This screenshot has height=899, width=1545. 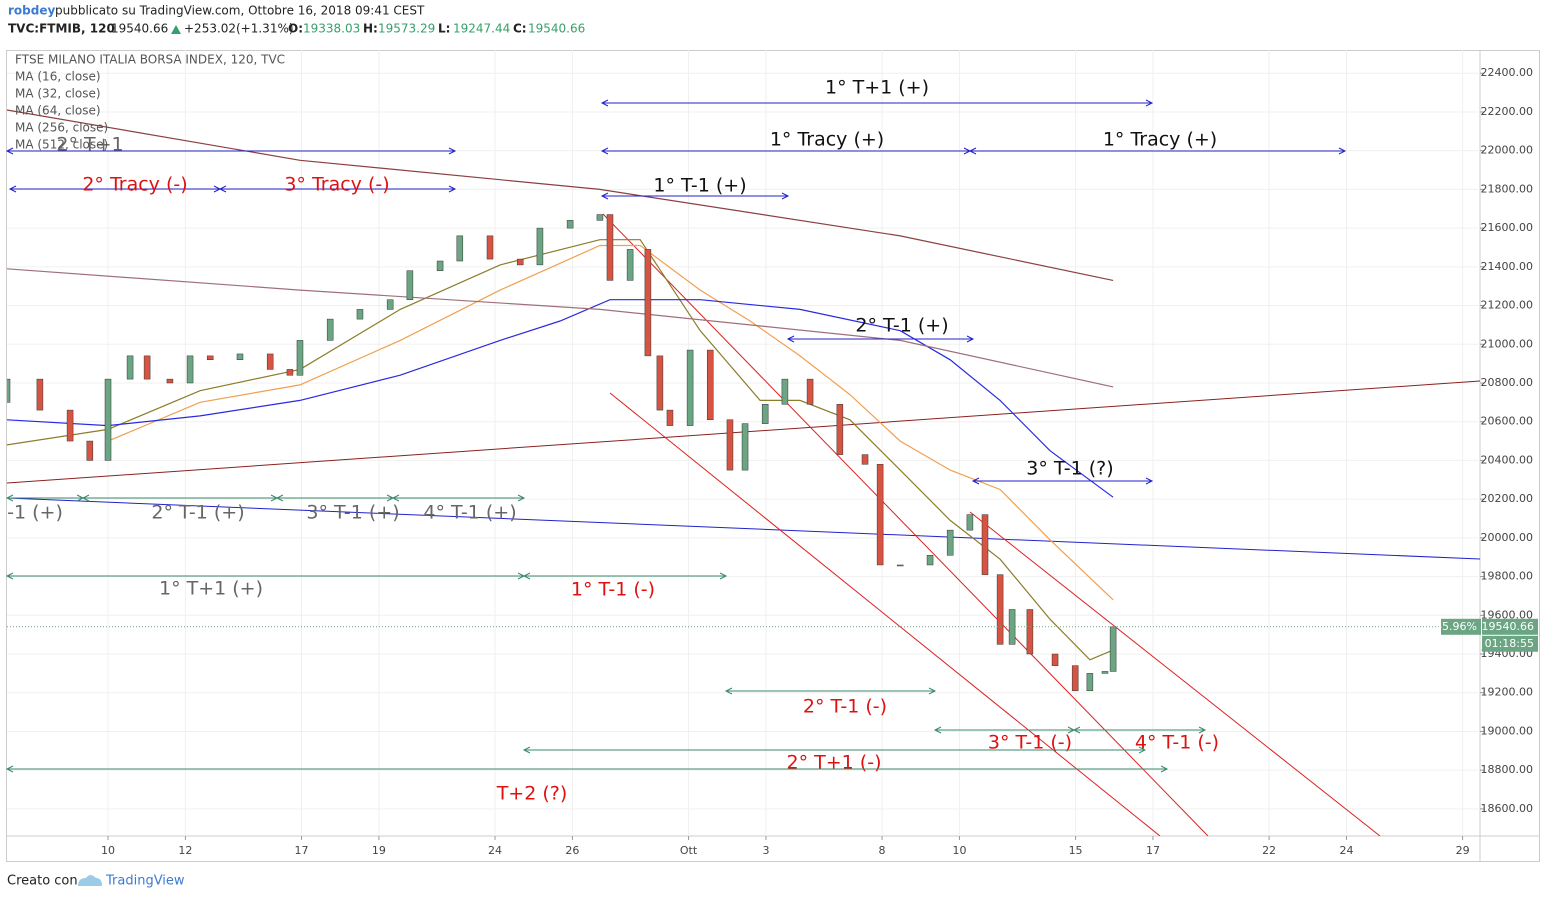 What do you see at coordinates (210, 29) in the screenshot?
I see `quote-item: +253.02` at bounding box center [210, 29].